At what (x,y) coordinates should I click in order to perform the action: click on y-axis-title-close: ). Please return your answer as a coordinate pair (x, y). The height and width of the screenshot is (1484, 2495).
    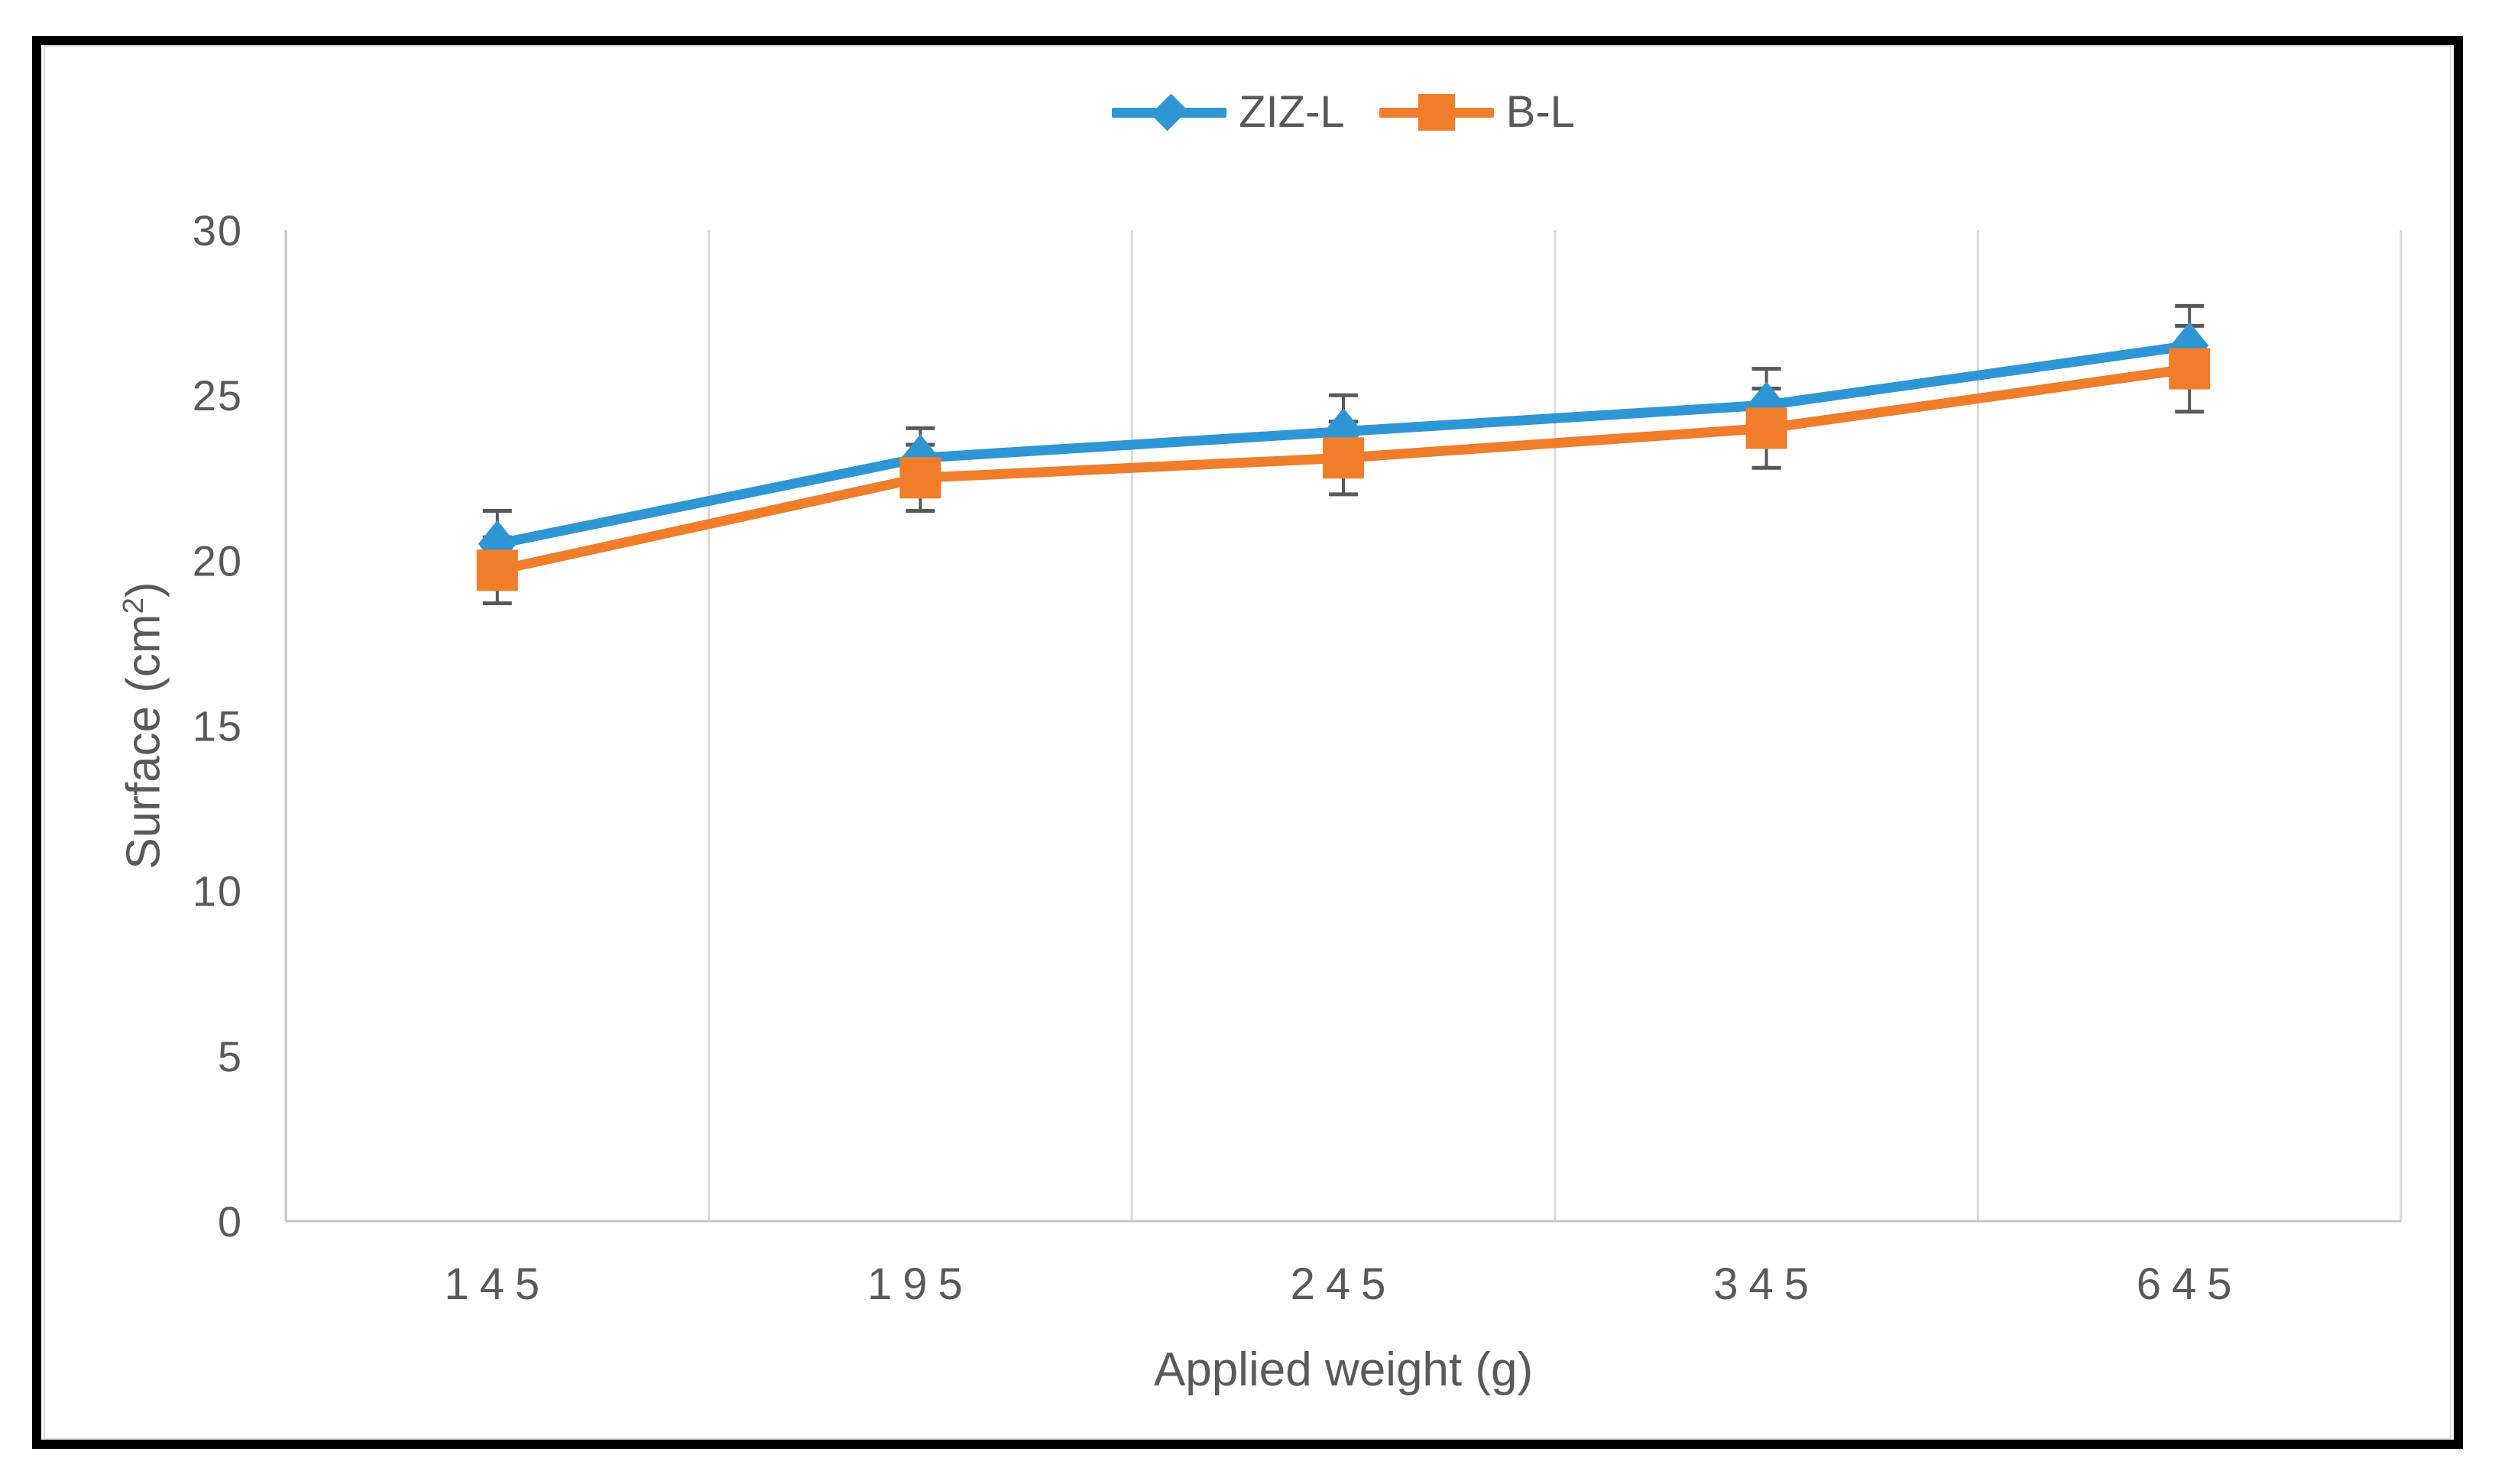
    Looking at the image, I should click on (144, 590).